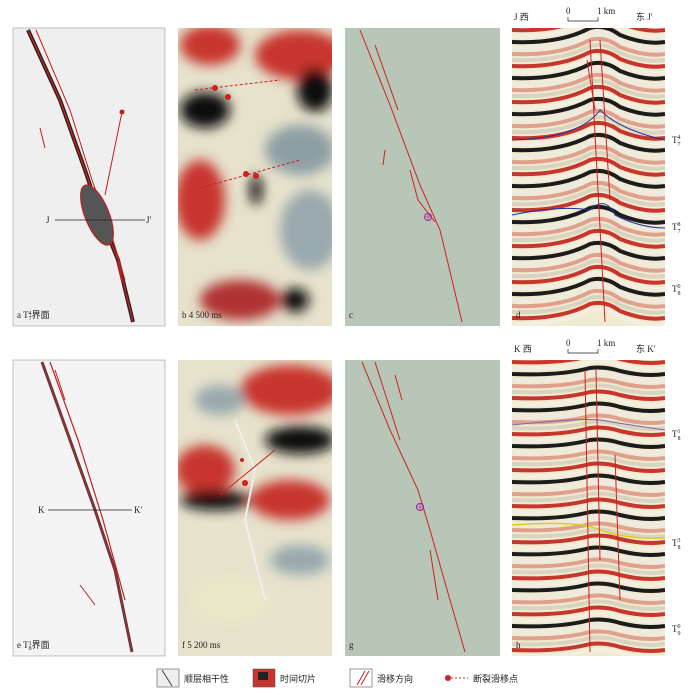 The height and width of the screenshot is (695, 693). What do you see at coordinates (422, 177) in the screenshot?
I see `panel-c: c` at bounding box center [422, 177].